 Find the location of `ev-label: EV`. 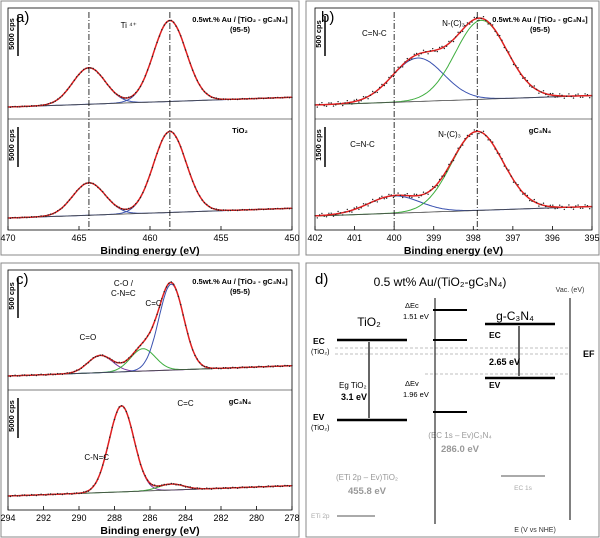

ev-label: EV is located at coordinates (319, 417).